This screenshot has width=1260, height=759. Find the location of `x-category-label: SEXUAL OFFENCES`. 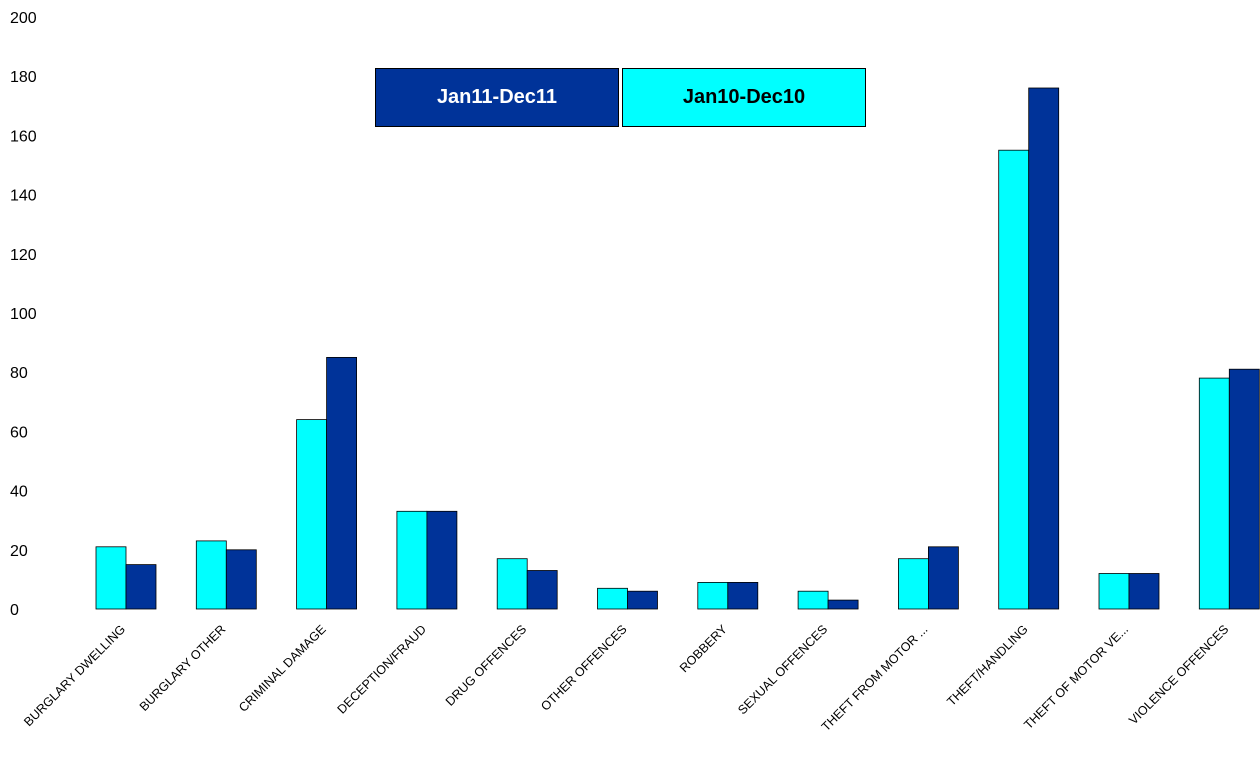

x-category-label: SEXUAL OFFENCES is located at coordinates (782, 669).